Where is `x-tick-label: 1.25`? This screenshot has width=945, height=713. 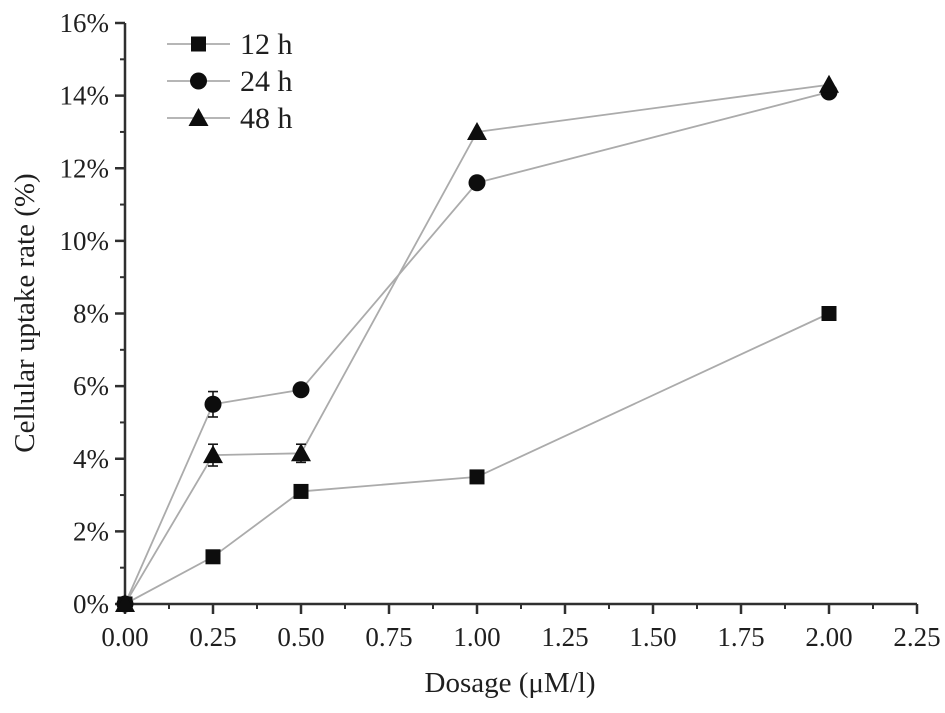
x-tick-label: 1.25 is located at coordinates (564, 637).